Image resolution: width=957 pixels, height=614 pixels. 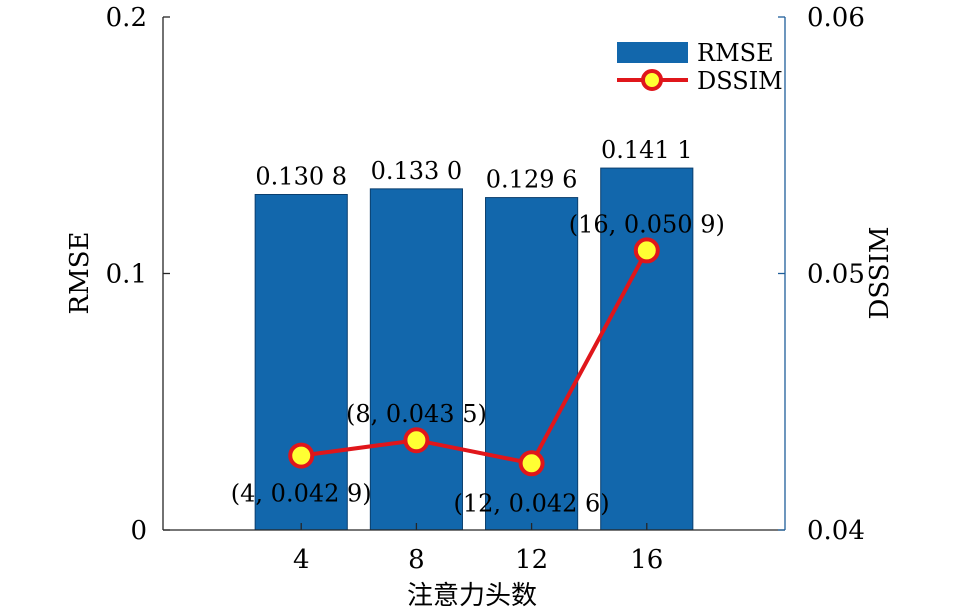 I want to click on bar-value-label-12: 0.129 6, so click(x=532, y=180).